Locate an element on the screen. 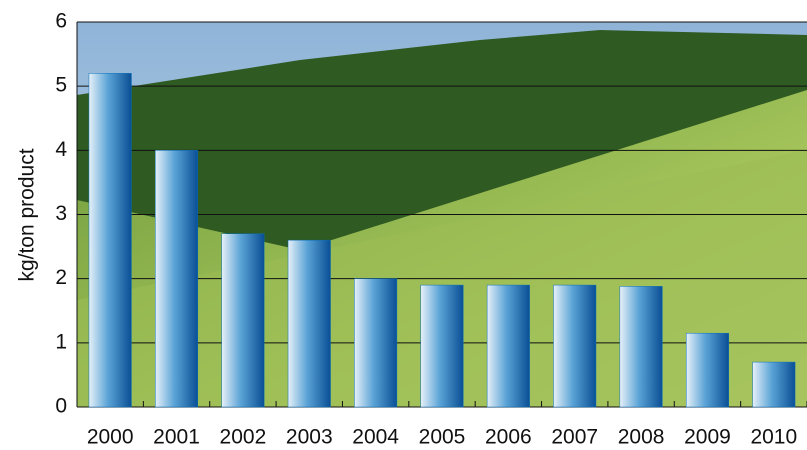  x-tick-label: 2000 is located at coordinates (110, 437).